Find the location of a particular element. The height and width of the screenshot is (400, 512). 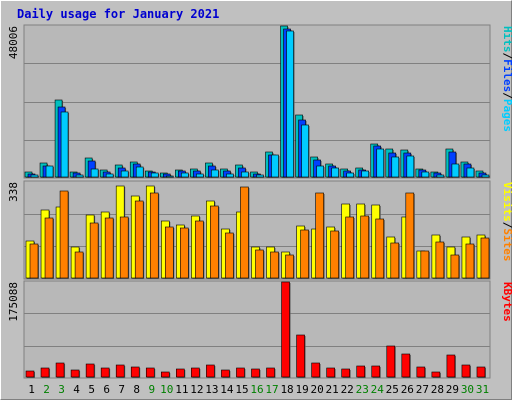

x-tick-label-23: 23 is located at coordinates (362, 389).